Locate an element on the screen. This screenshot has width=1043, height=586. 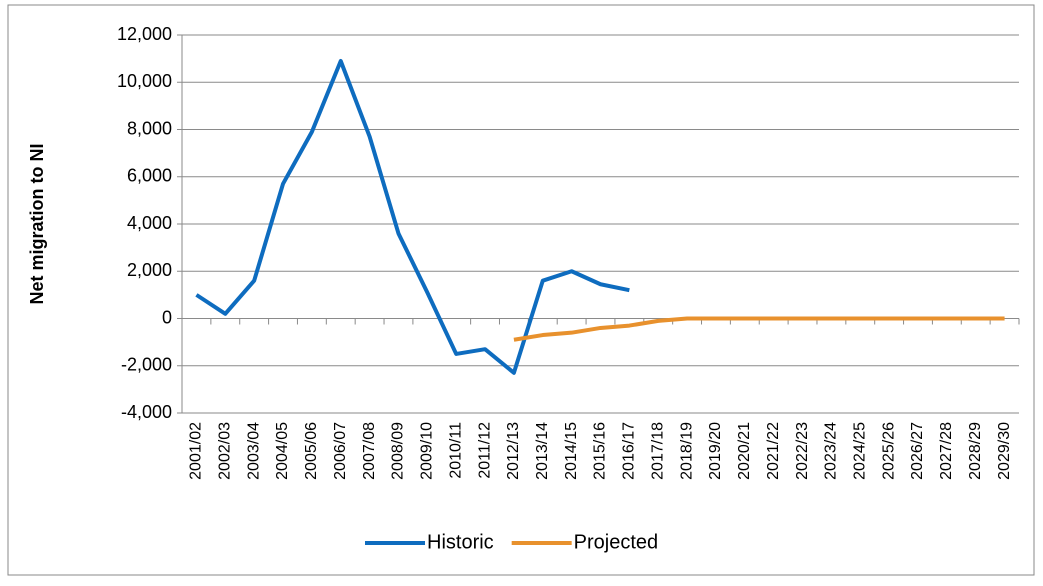
x-tick-label: 2013/14 is located at coordinates (542, 451).